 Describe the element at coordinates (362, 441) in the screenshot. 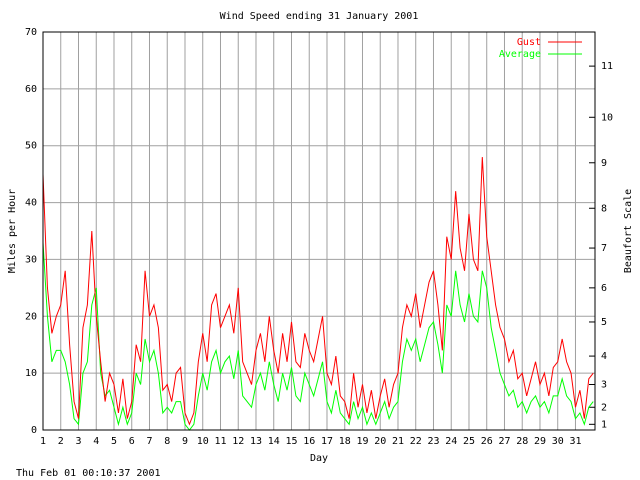

I see `x-tick-label: 19` at that location.